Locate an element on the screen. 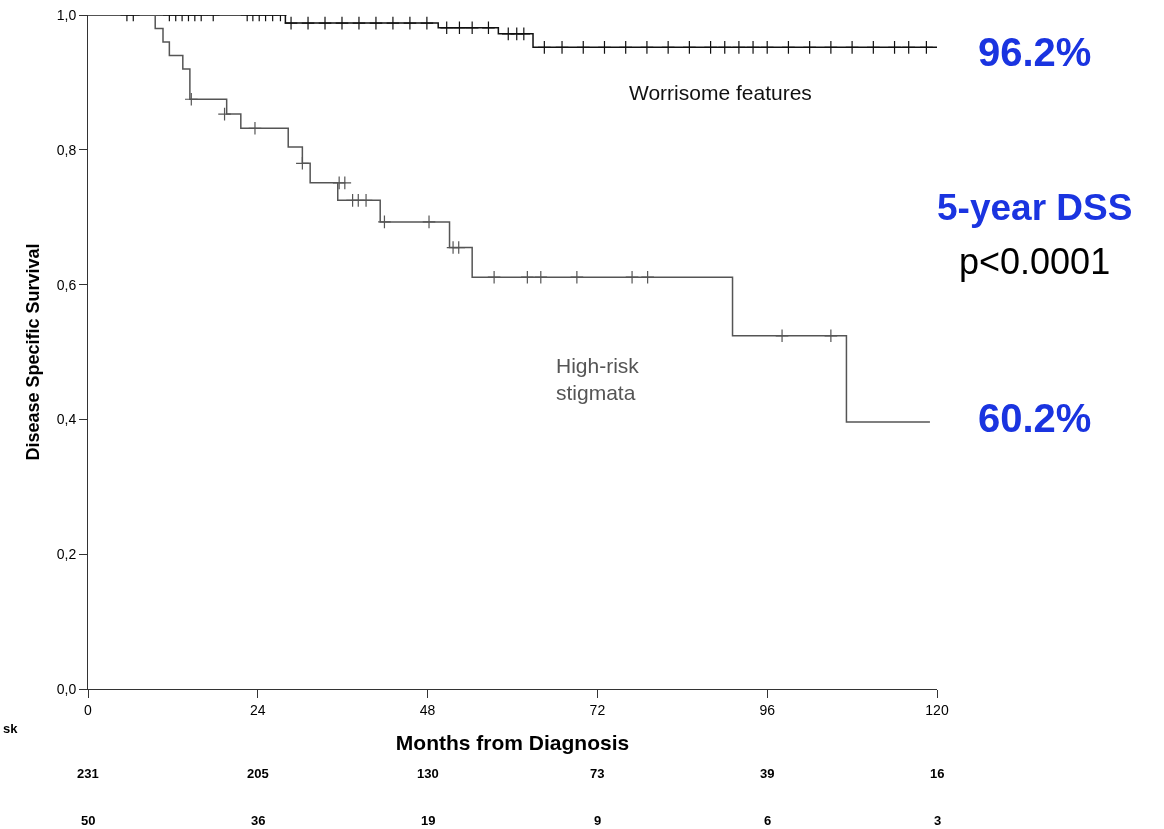 The width and height of the screenshot is (1164, 829). x-tick-label: 72 is located at coordinates (597, 709).